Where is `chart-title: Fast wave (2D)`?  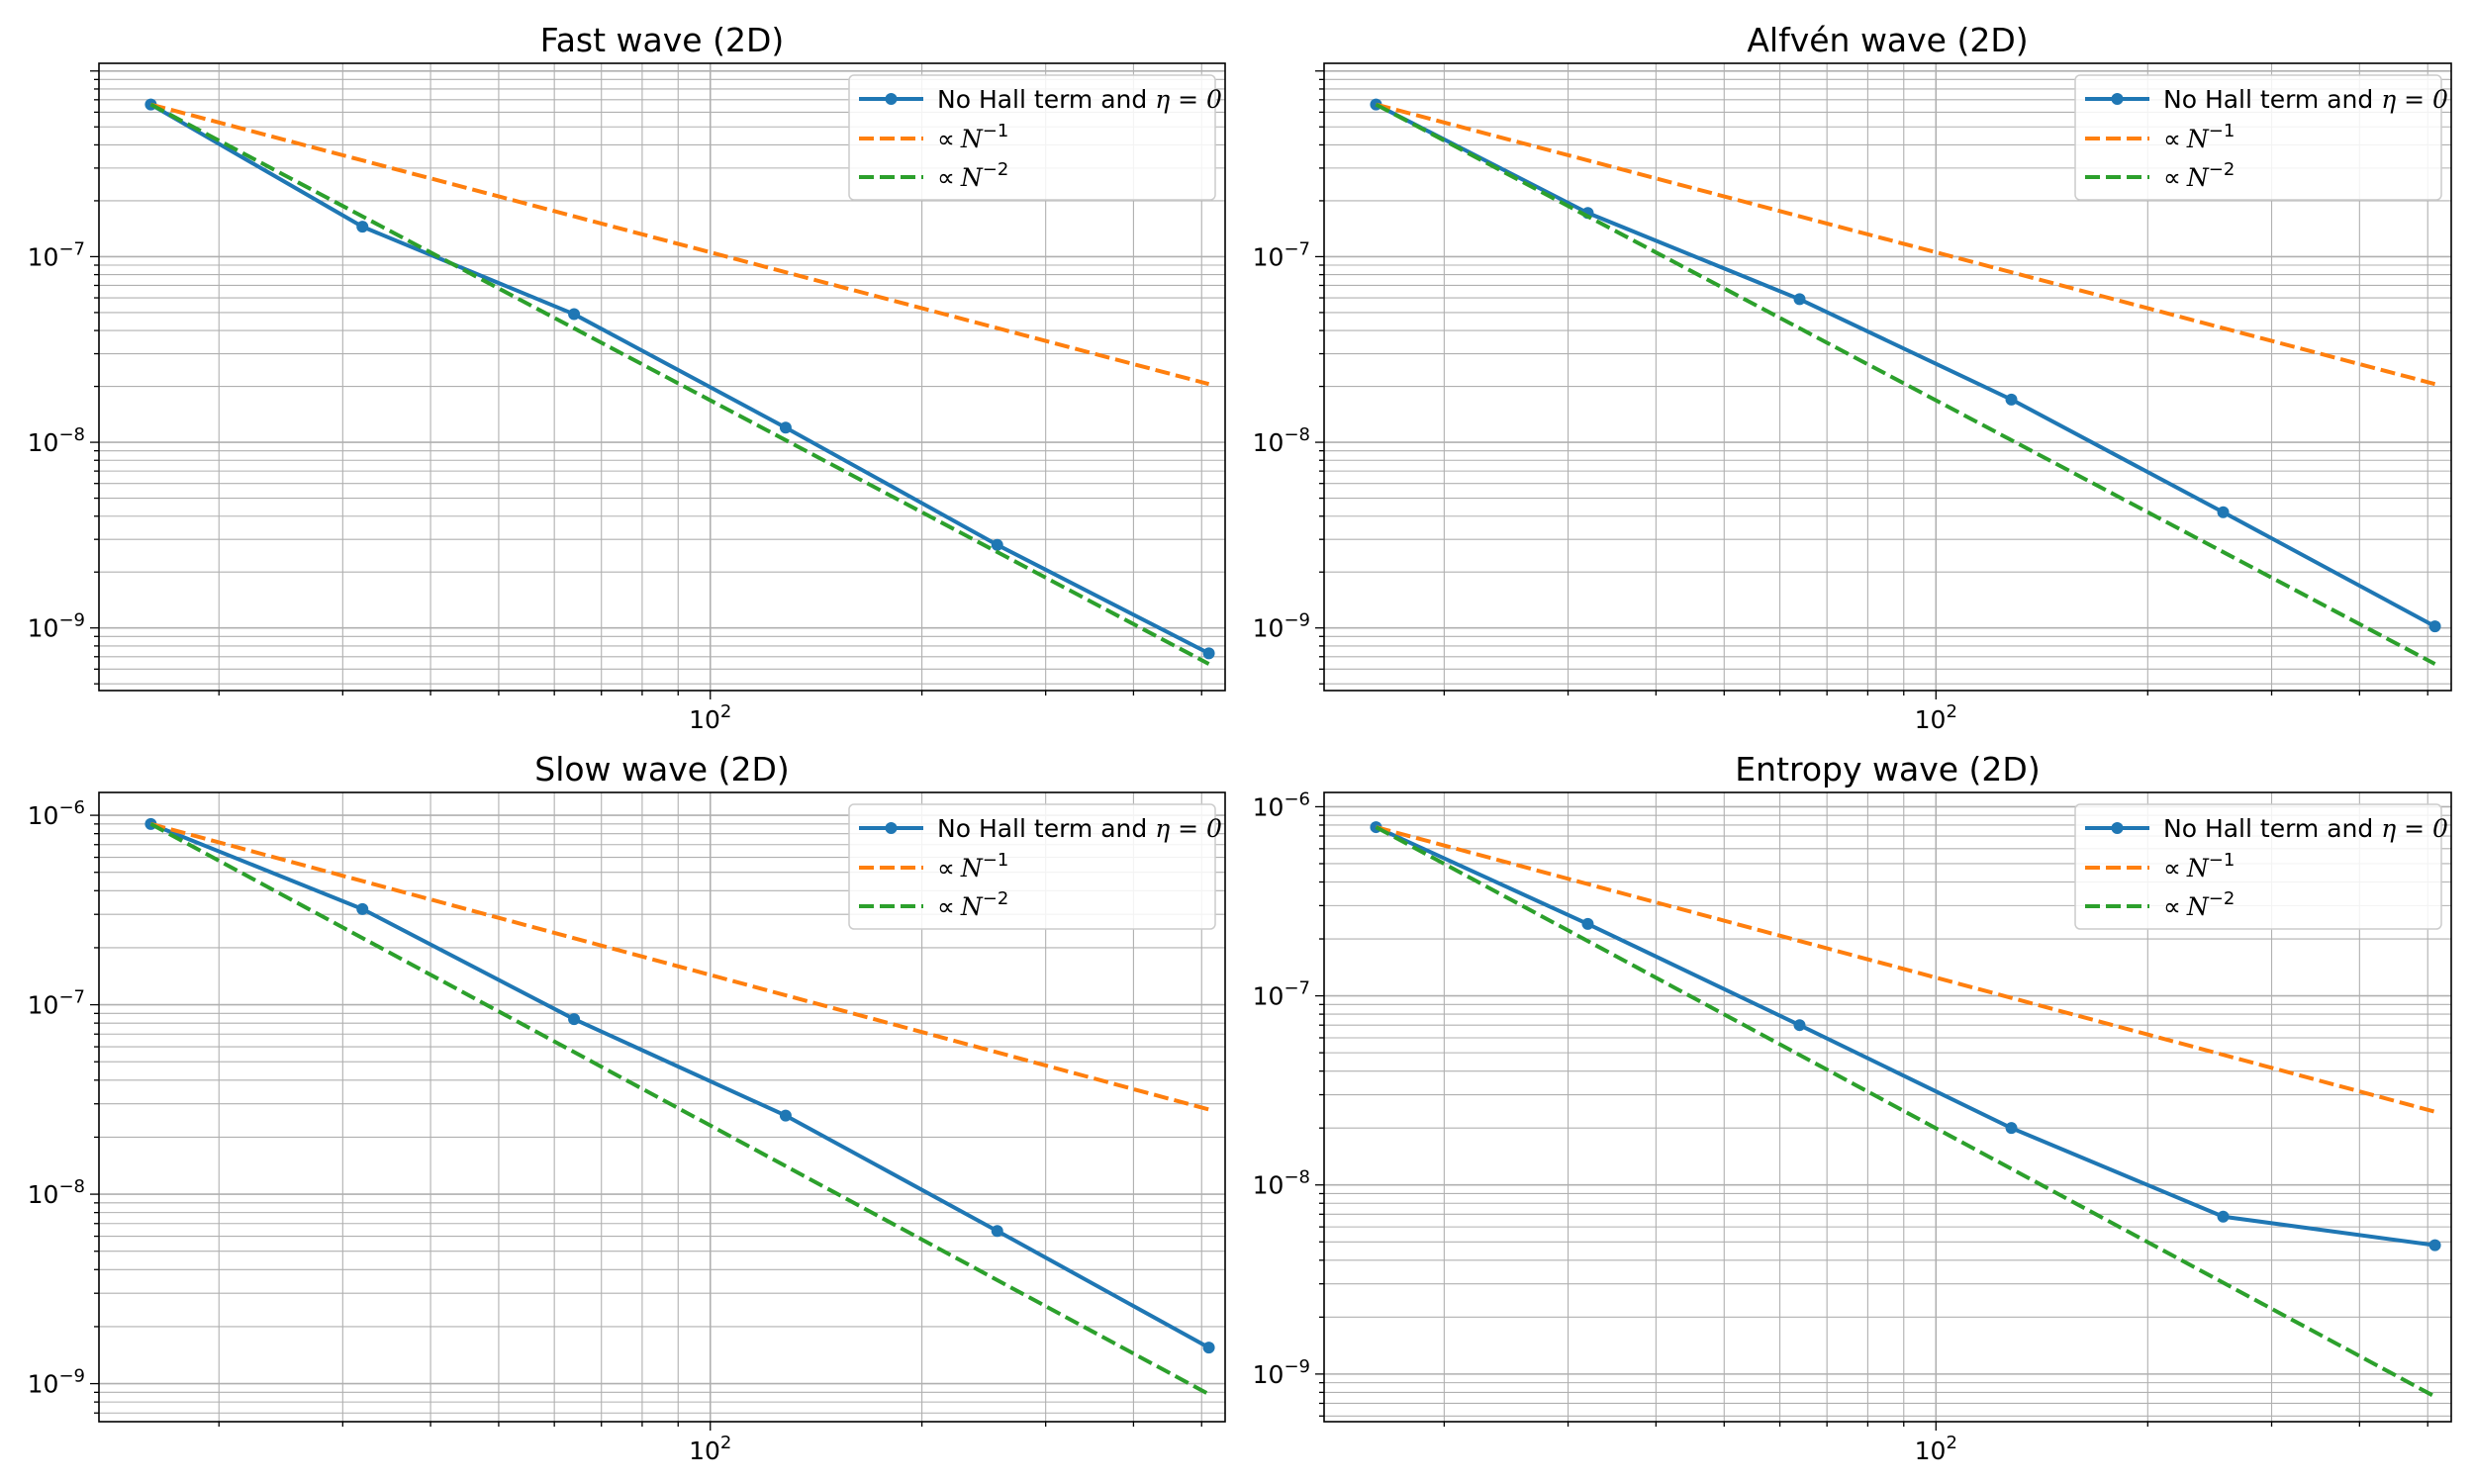
chart-title: Fast wave (2D) is located at coordinates (663, 40).